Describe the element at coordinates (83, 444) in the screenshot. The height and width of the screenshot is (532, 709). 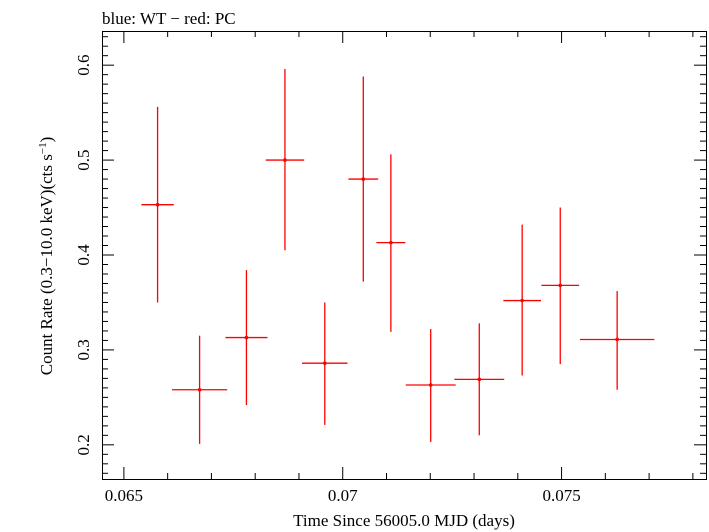
I see `y-tick-label: 0.2` at that location.